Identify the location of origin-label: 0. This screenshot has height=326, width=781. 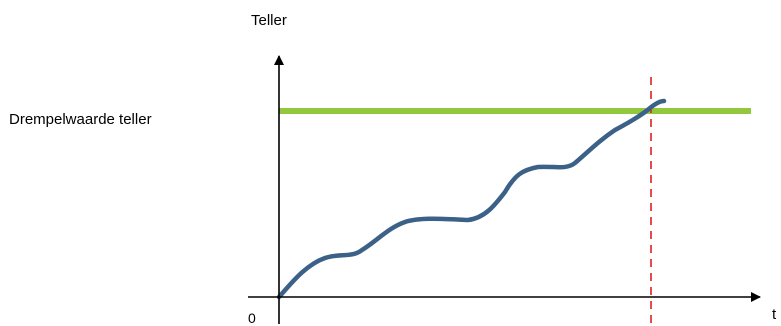
(252, 318).